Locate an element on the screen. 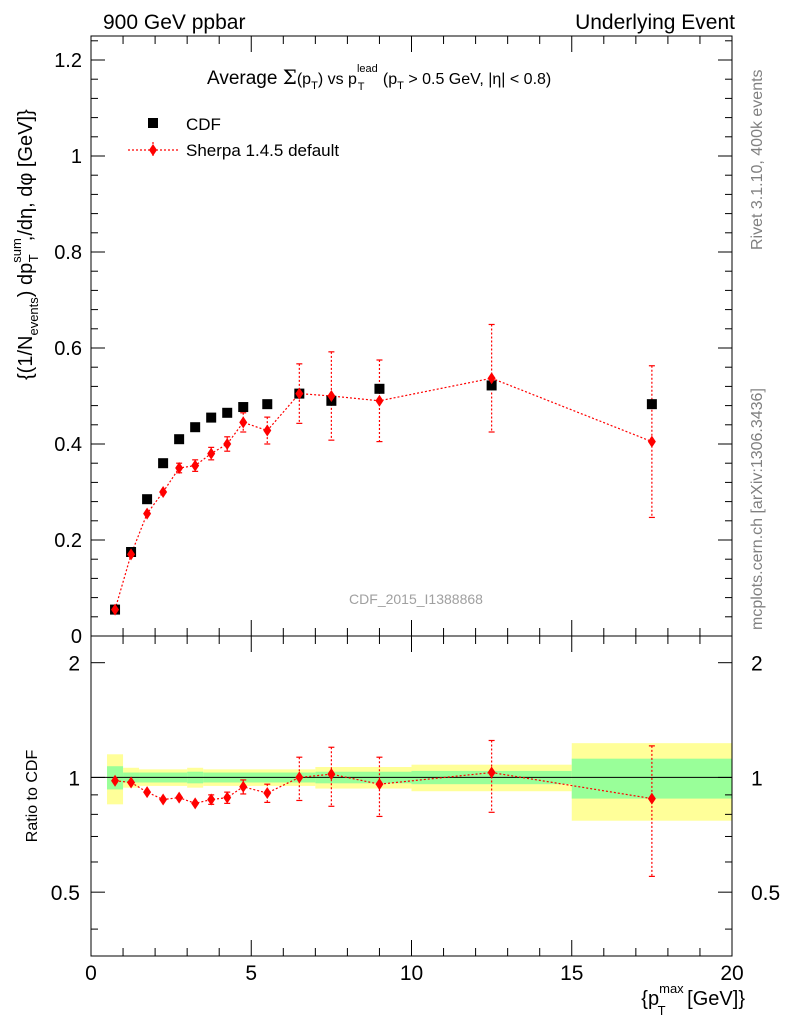 The image size is (786, 1024). watermark: CDF_2015_I1388868 is located at coordinates (416, 599).